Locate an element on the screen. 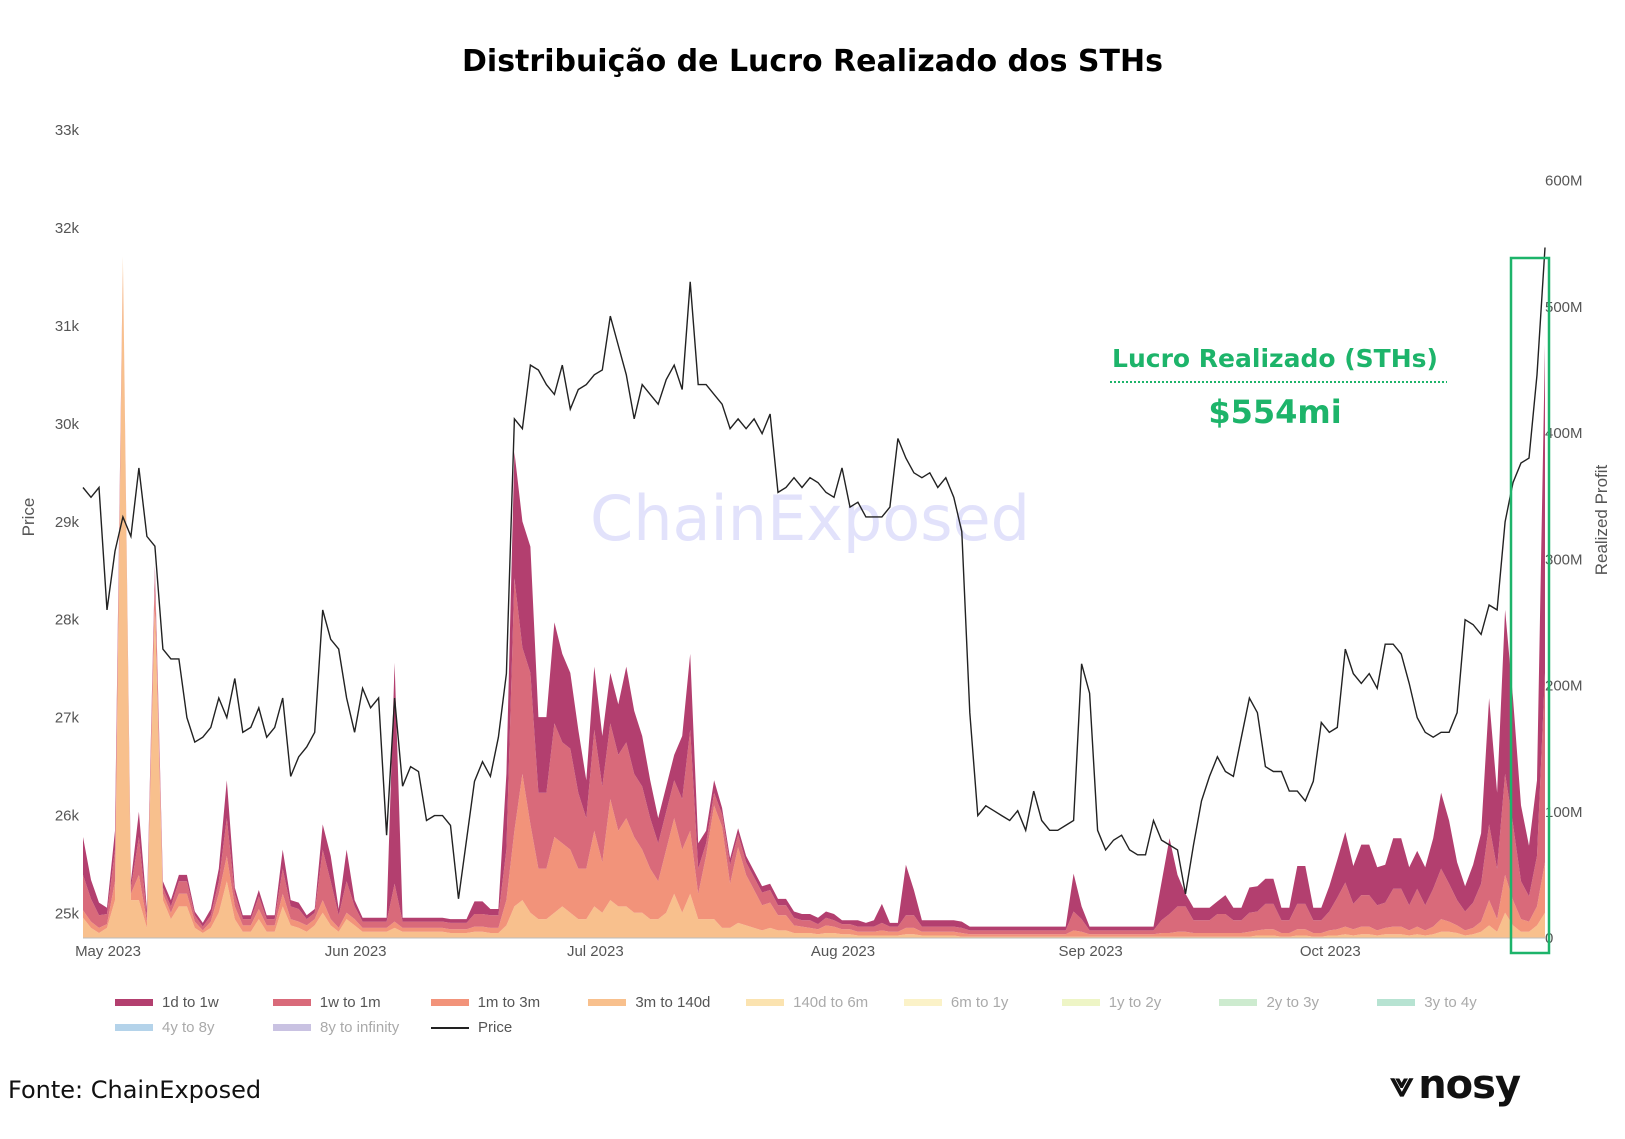  legend-item: 8y to infinity is located at coordinates (352, 1027).